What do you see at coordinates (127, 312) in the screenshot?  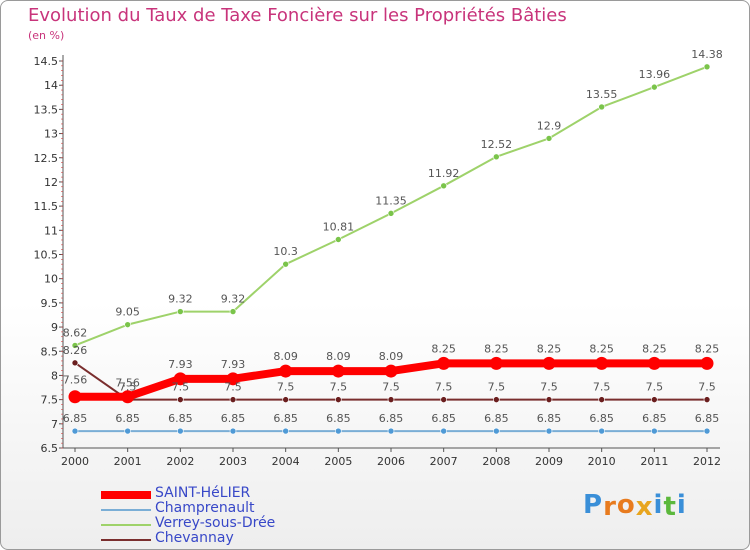 I see `data-label-verrey-sous-dree: 9.05` at bounding box center [127, 312].